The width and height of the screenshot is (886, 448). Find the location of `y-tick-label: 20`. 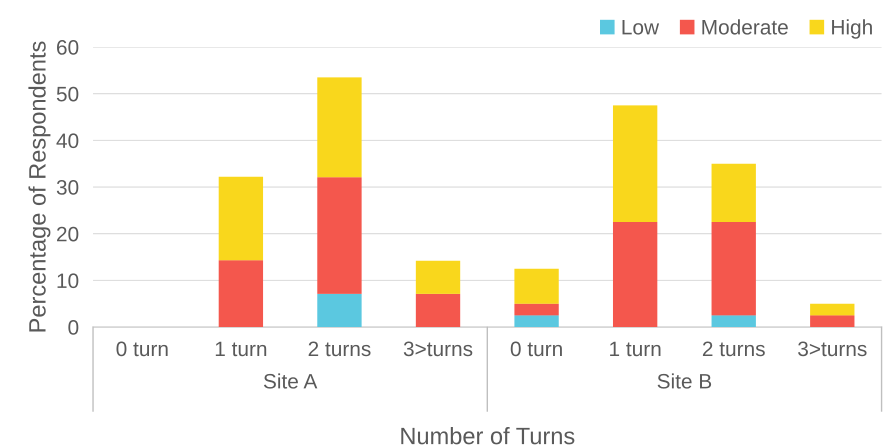

y-tick-label: 20 is located at coordinates (67, 234).